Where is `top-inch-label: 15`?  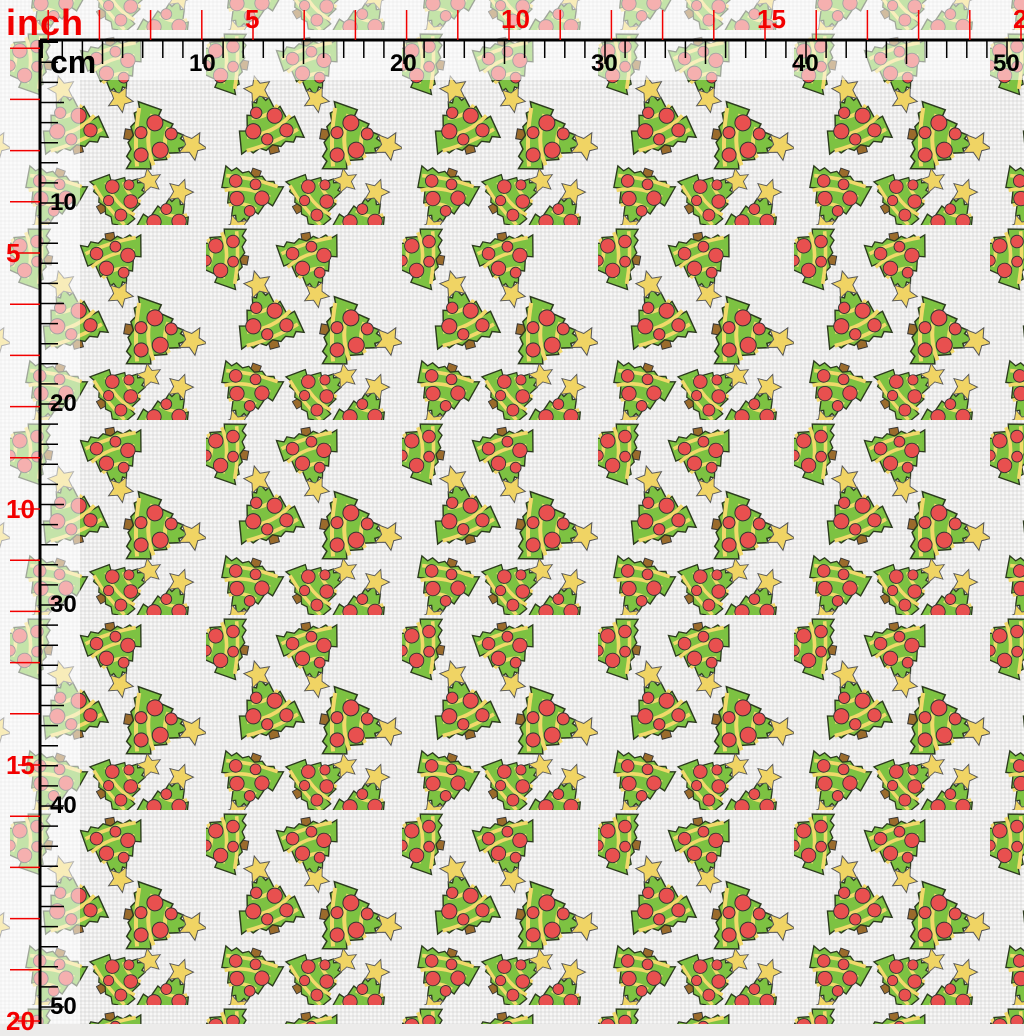
top-inch-label: 15 is located at coordinates (771, 19).